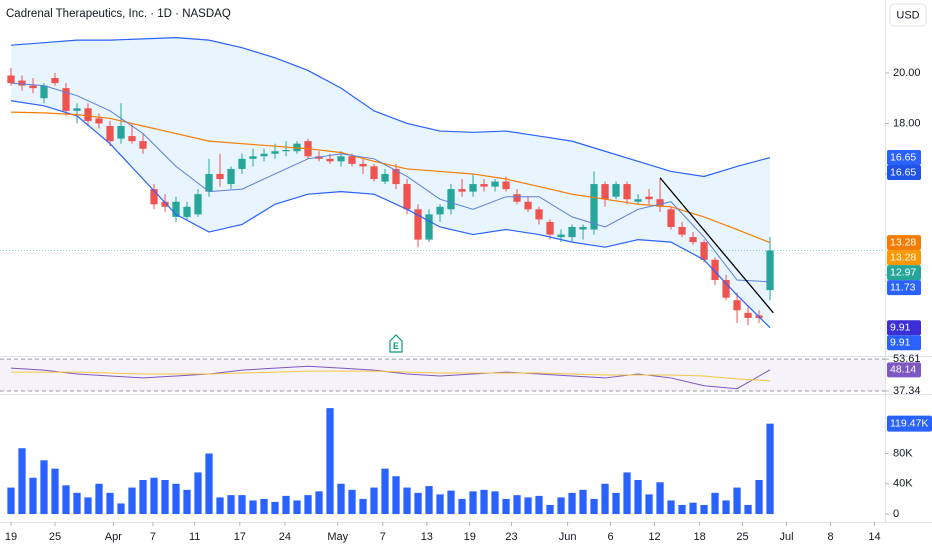 The width and height of the screenshot is (932, 550). What do you see at coordinates (511, 537) in the screenshot?
I see `x-tick-label: 23` at bounding box center [511, 537].